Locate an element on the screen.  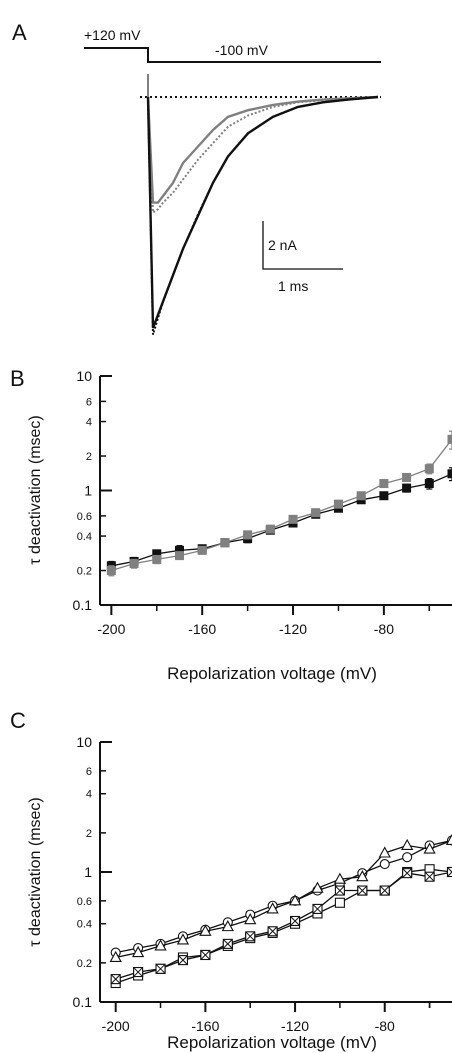
x-axis-title-c: Repolarization voltage (mV) is located at coordinates (272, 1042).